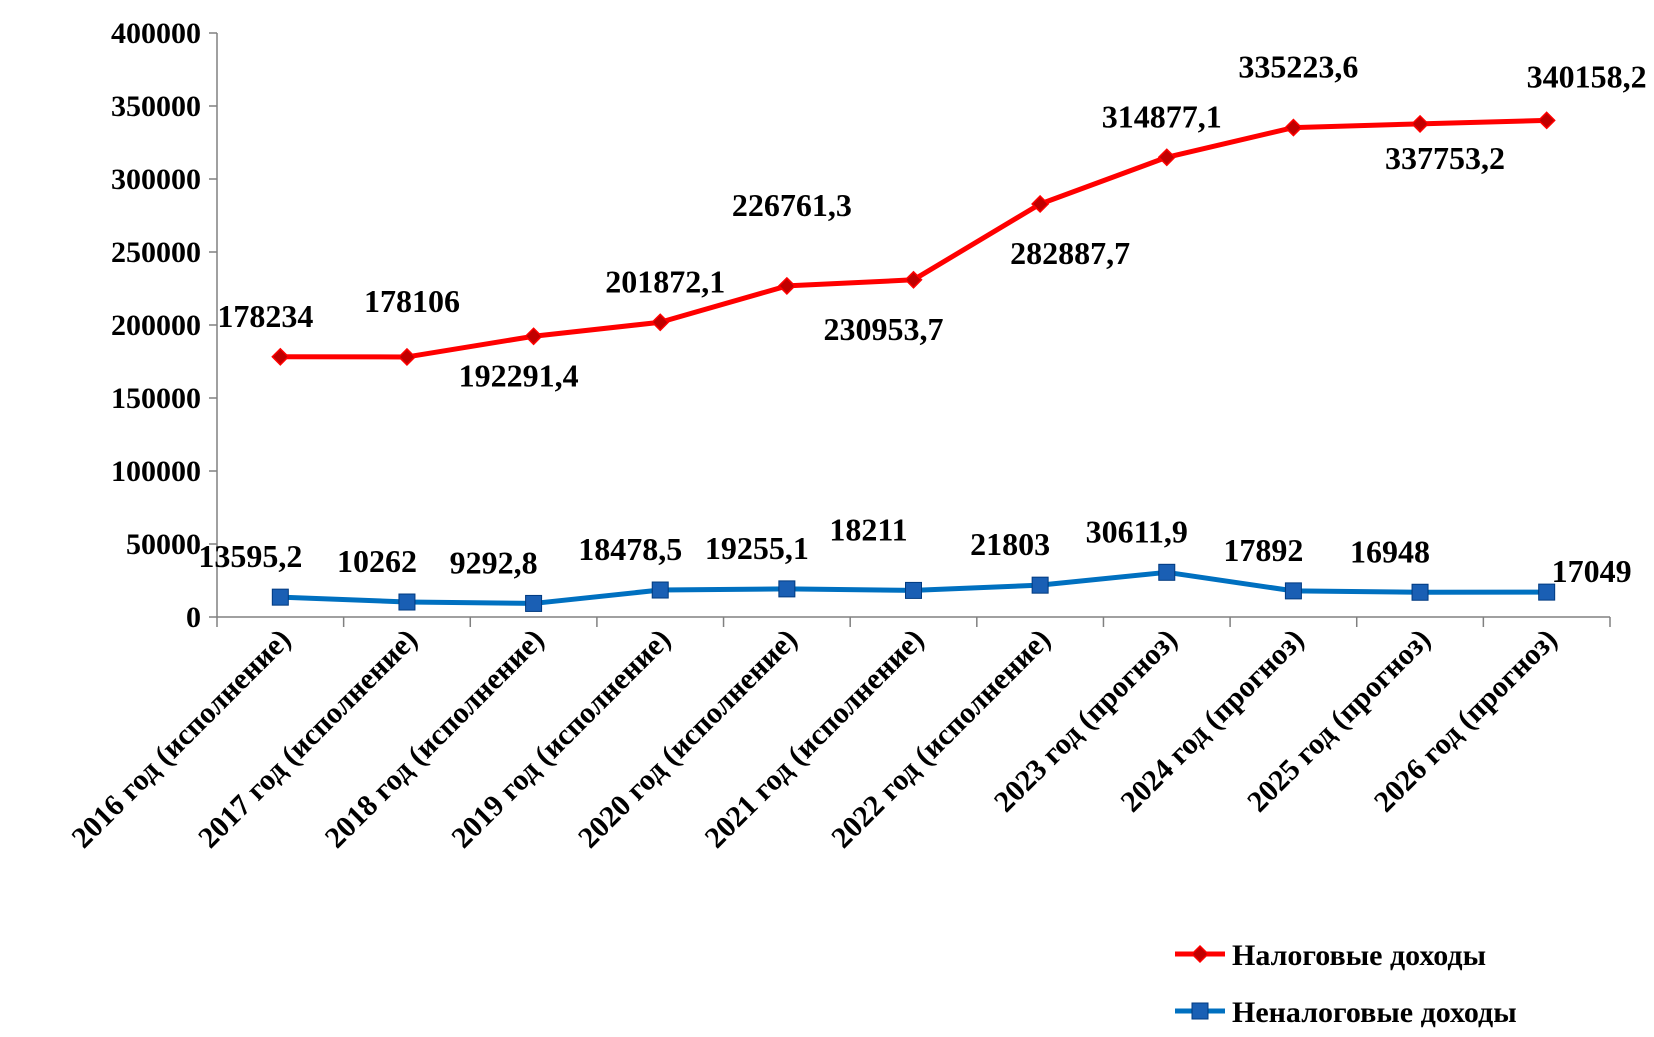  Describe the element at coordinates (1010, 544) in the screenshot. I see `data-label: 21803` at that location.